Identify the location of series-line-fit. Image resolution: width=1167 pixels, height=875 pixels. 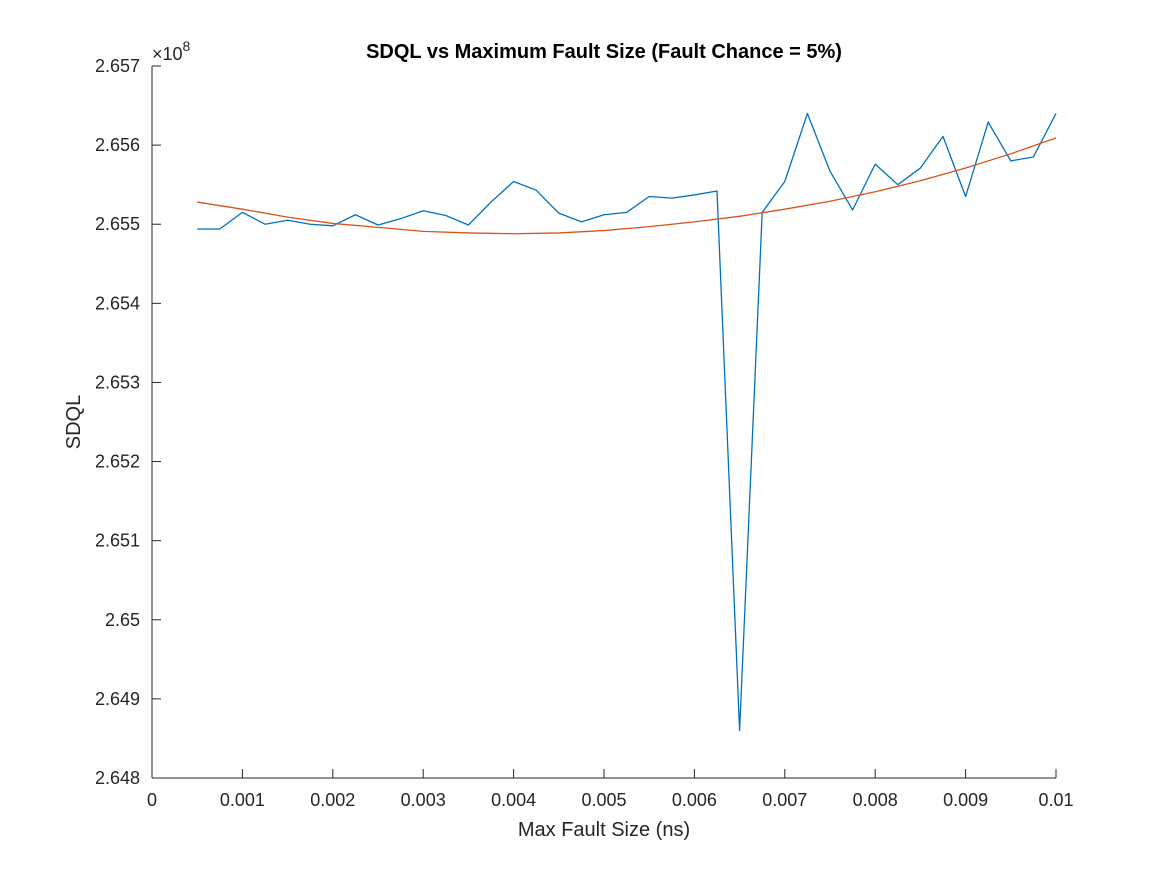
(627, 186).